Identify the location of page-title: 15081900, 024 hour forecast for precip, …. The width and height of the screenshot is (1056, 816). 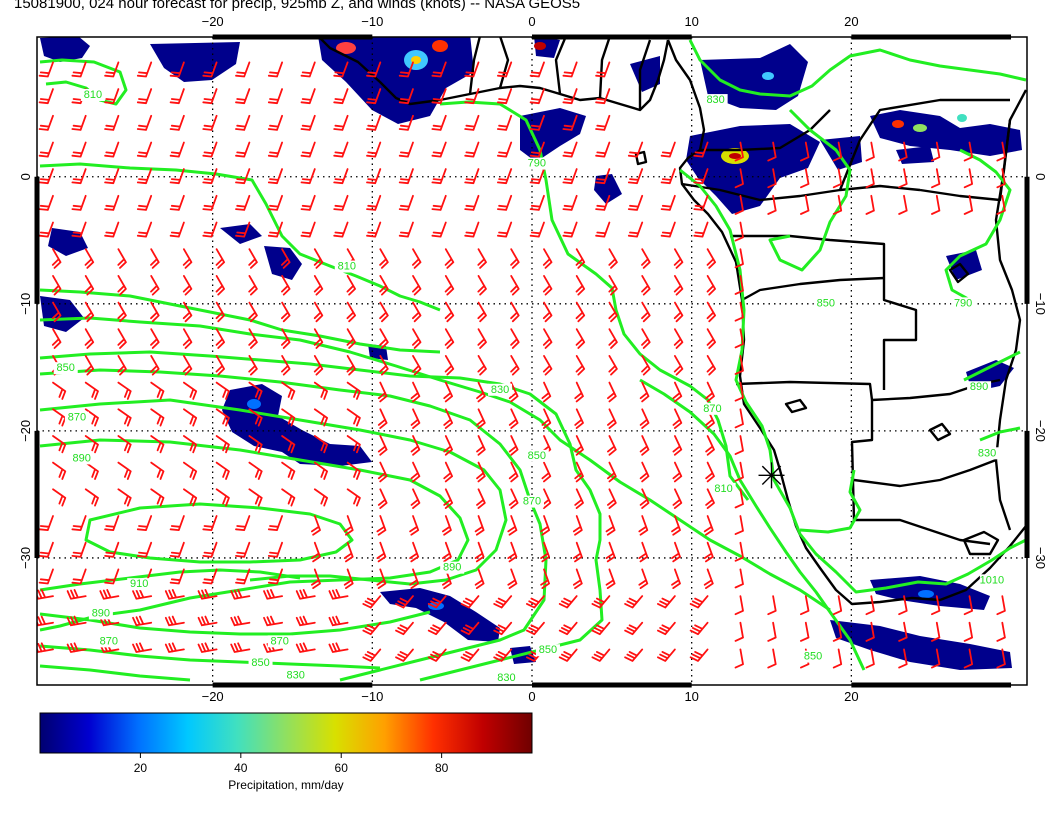
(297, 6).